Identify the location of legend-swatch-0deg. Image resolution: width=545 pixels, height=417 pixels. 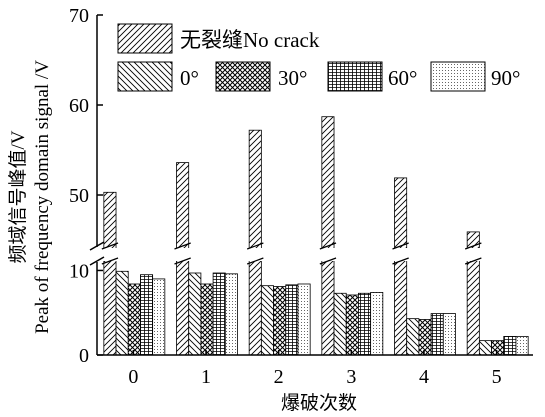
(145, 76).